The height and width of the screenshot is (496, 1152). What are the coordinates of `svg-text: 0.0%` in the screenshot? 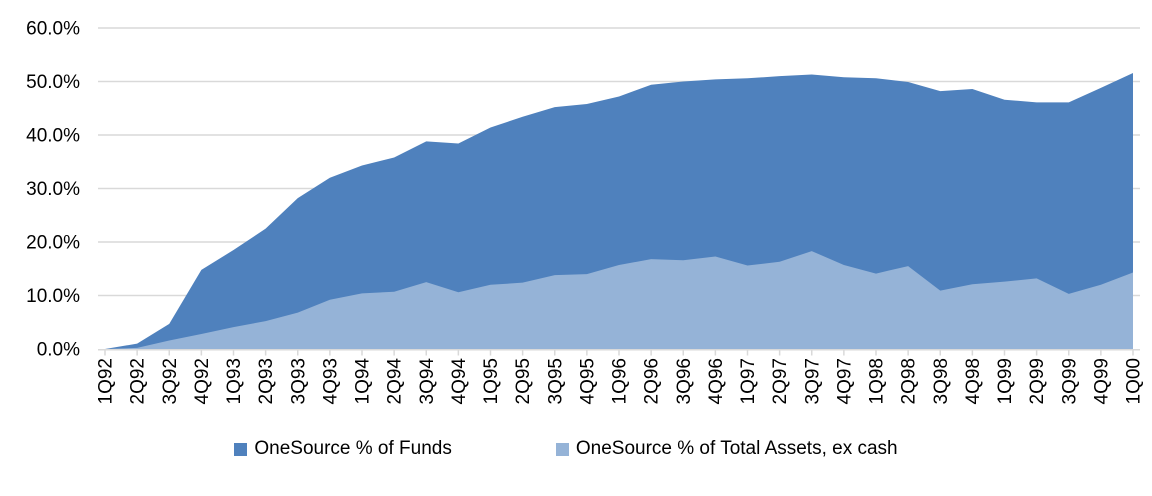 It's located at (58, 350).